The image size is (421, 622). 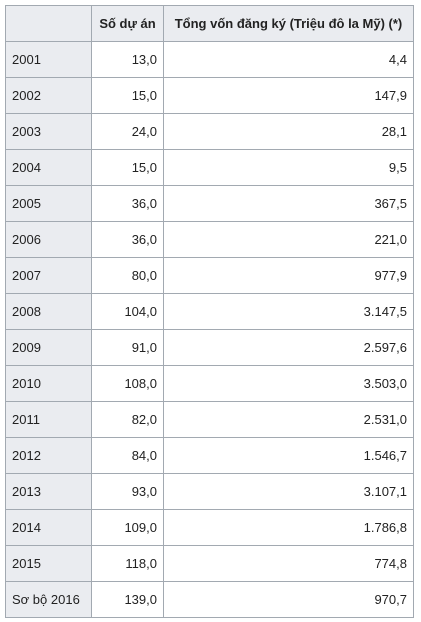 I want to click on table-row: 2008 104,0 3.147,5, so click(x=209, y=311).